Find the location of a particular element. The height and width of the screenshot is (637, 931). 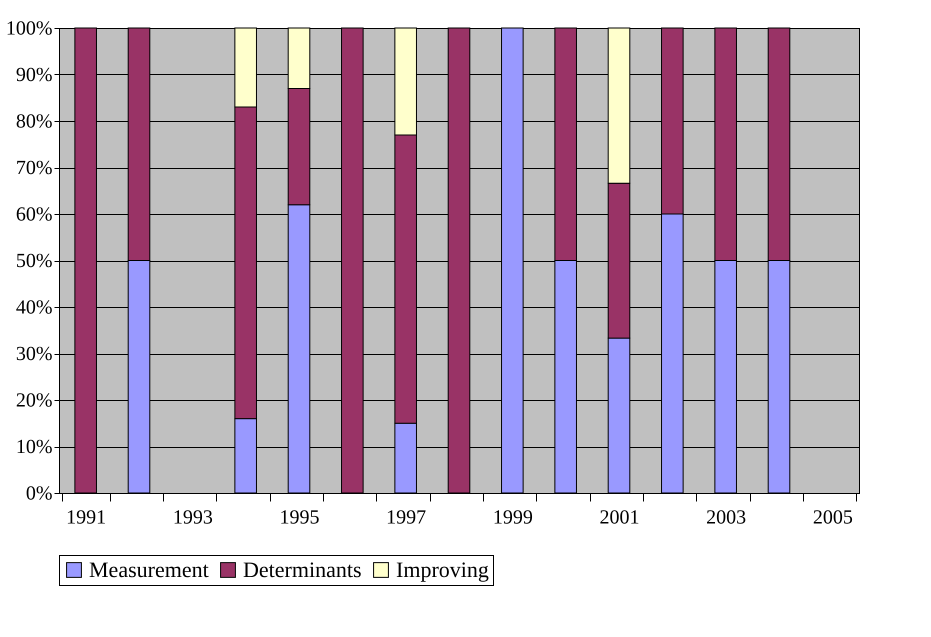

y-tick-label: 50% is located at coordinates (34, 261).